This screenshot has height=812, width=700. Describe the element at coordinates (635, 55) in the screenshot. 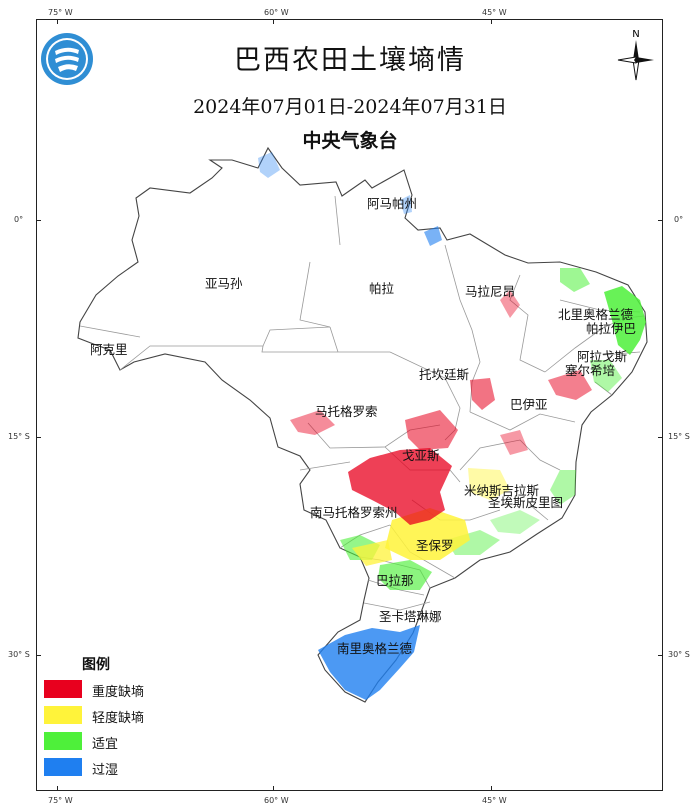

I see `north-arrow-icon: N` at that location.